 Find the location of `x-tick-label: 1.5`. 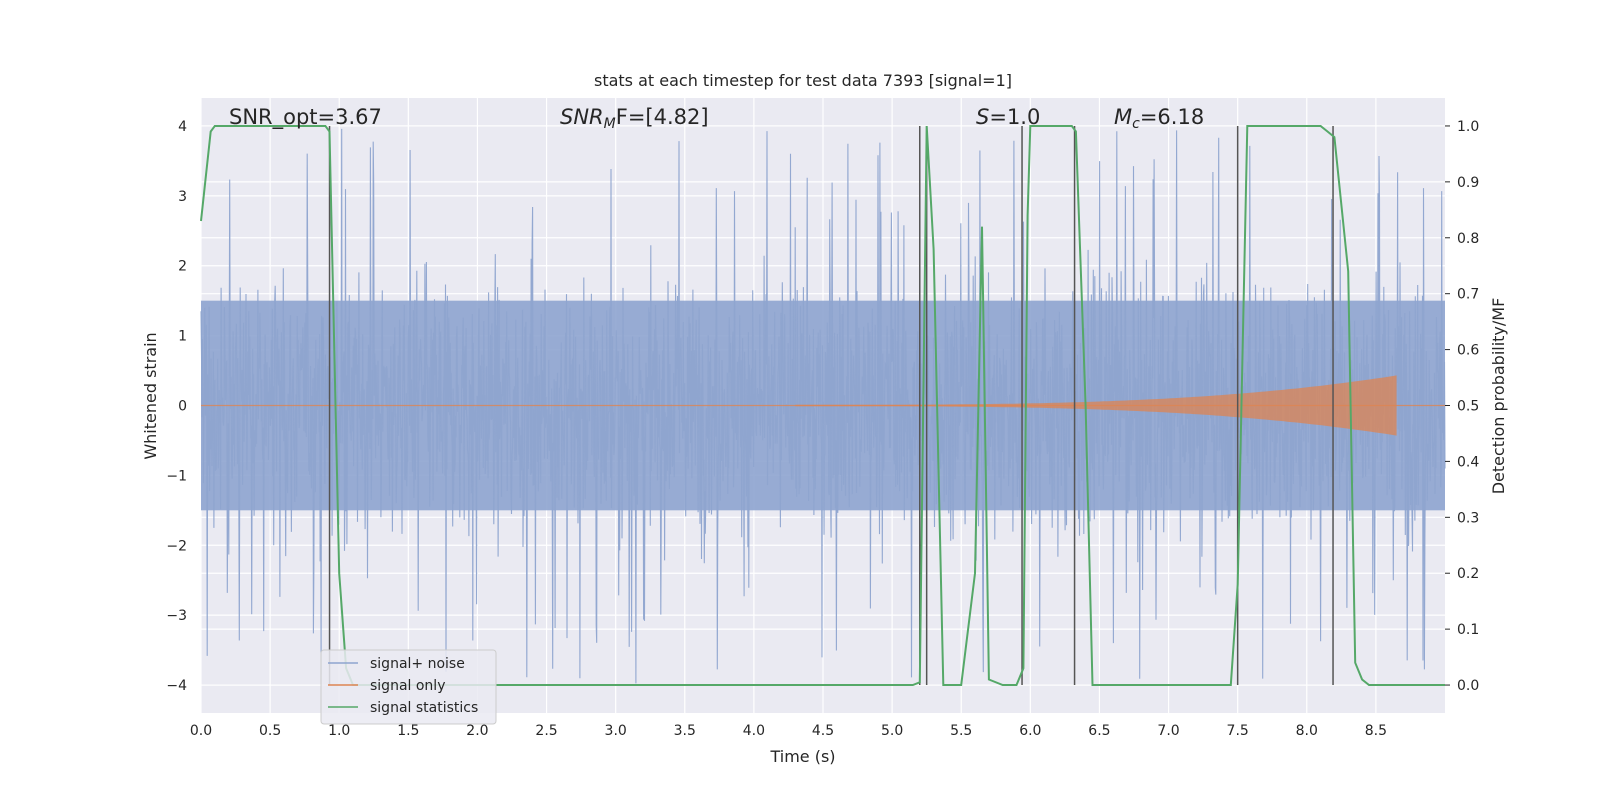

x-tick-label: 1.5 is located at coordinates (408, 731).